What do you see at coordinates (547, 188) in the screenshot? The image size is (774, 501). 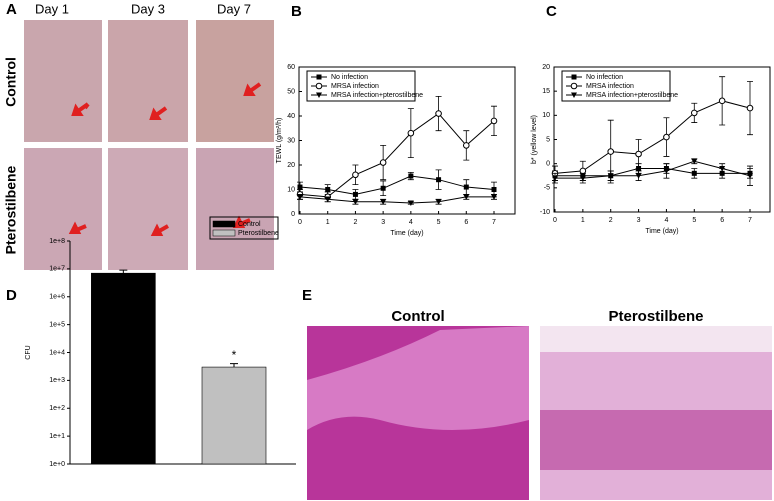 I see `y-tick-label: -5` at bounding box center [547, 188].